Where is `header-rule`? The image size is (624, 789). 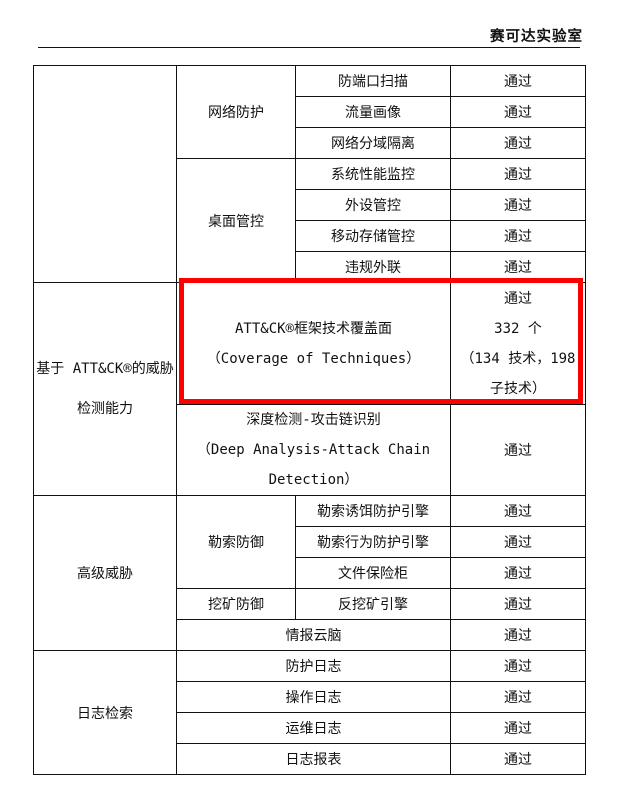 header-rule is located at coordinates (309, 47).